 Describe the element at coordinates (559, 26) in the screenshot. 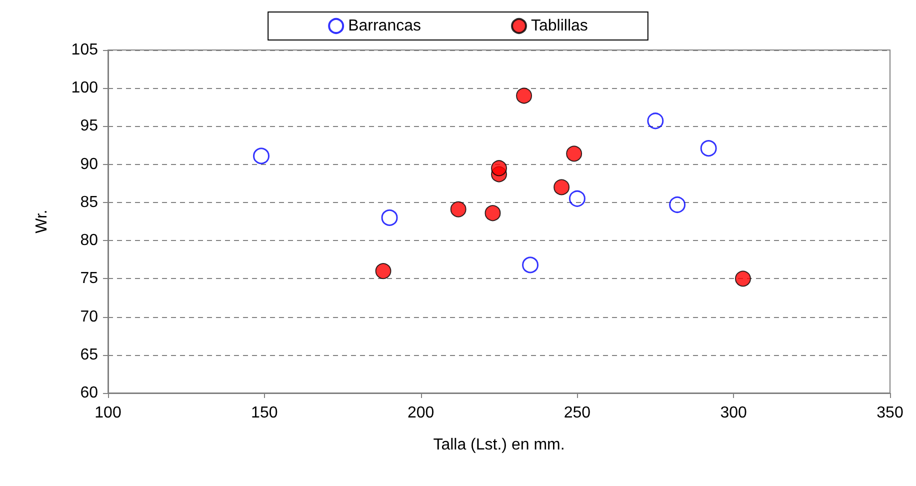

I see `legend-label: Tablillas` at that location.